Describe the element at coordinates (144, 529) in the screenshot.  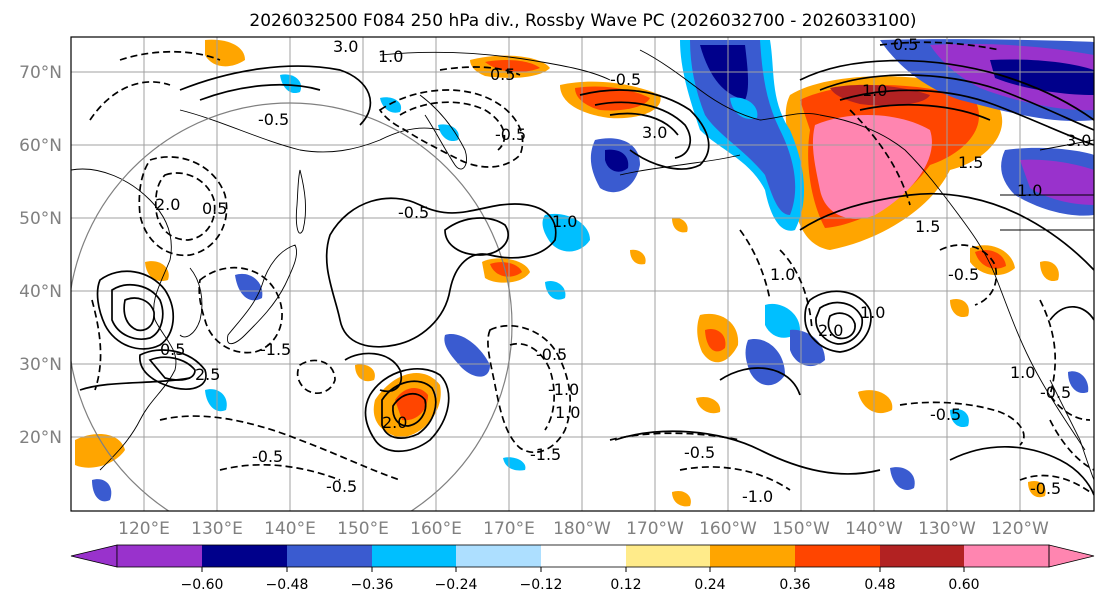
I see `lon-label-120e: 120°E` at that location.